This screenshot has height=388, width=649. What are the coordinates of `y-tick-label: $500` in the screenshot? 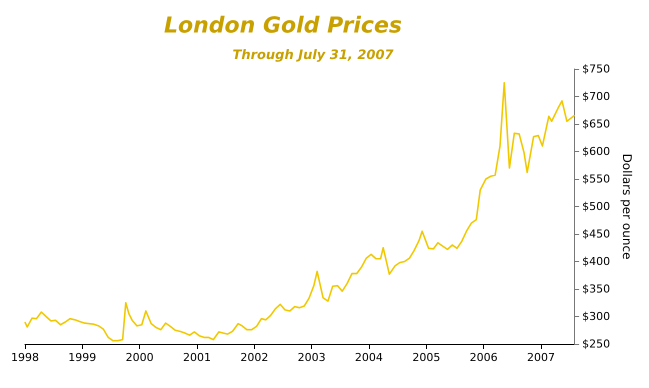 It's located at (596, 206).